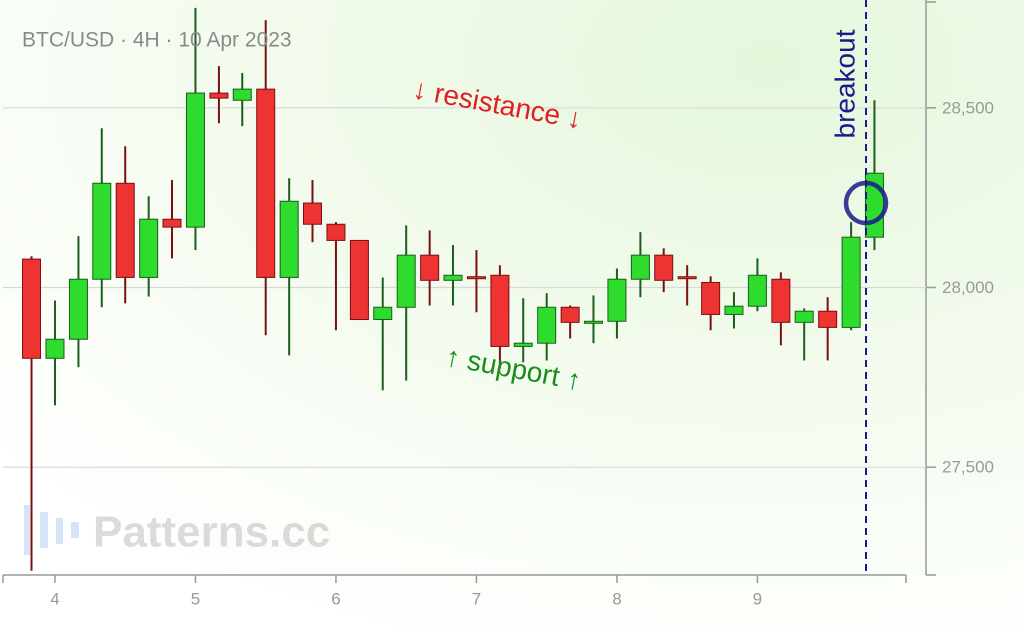 Image resolution: width=1024 pixels, height=632 pixels. I want to click on watermark-text: Patterns.cc, so click(211, 532).